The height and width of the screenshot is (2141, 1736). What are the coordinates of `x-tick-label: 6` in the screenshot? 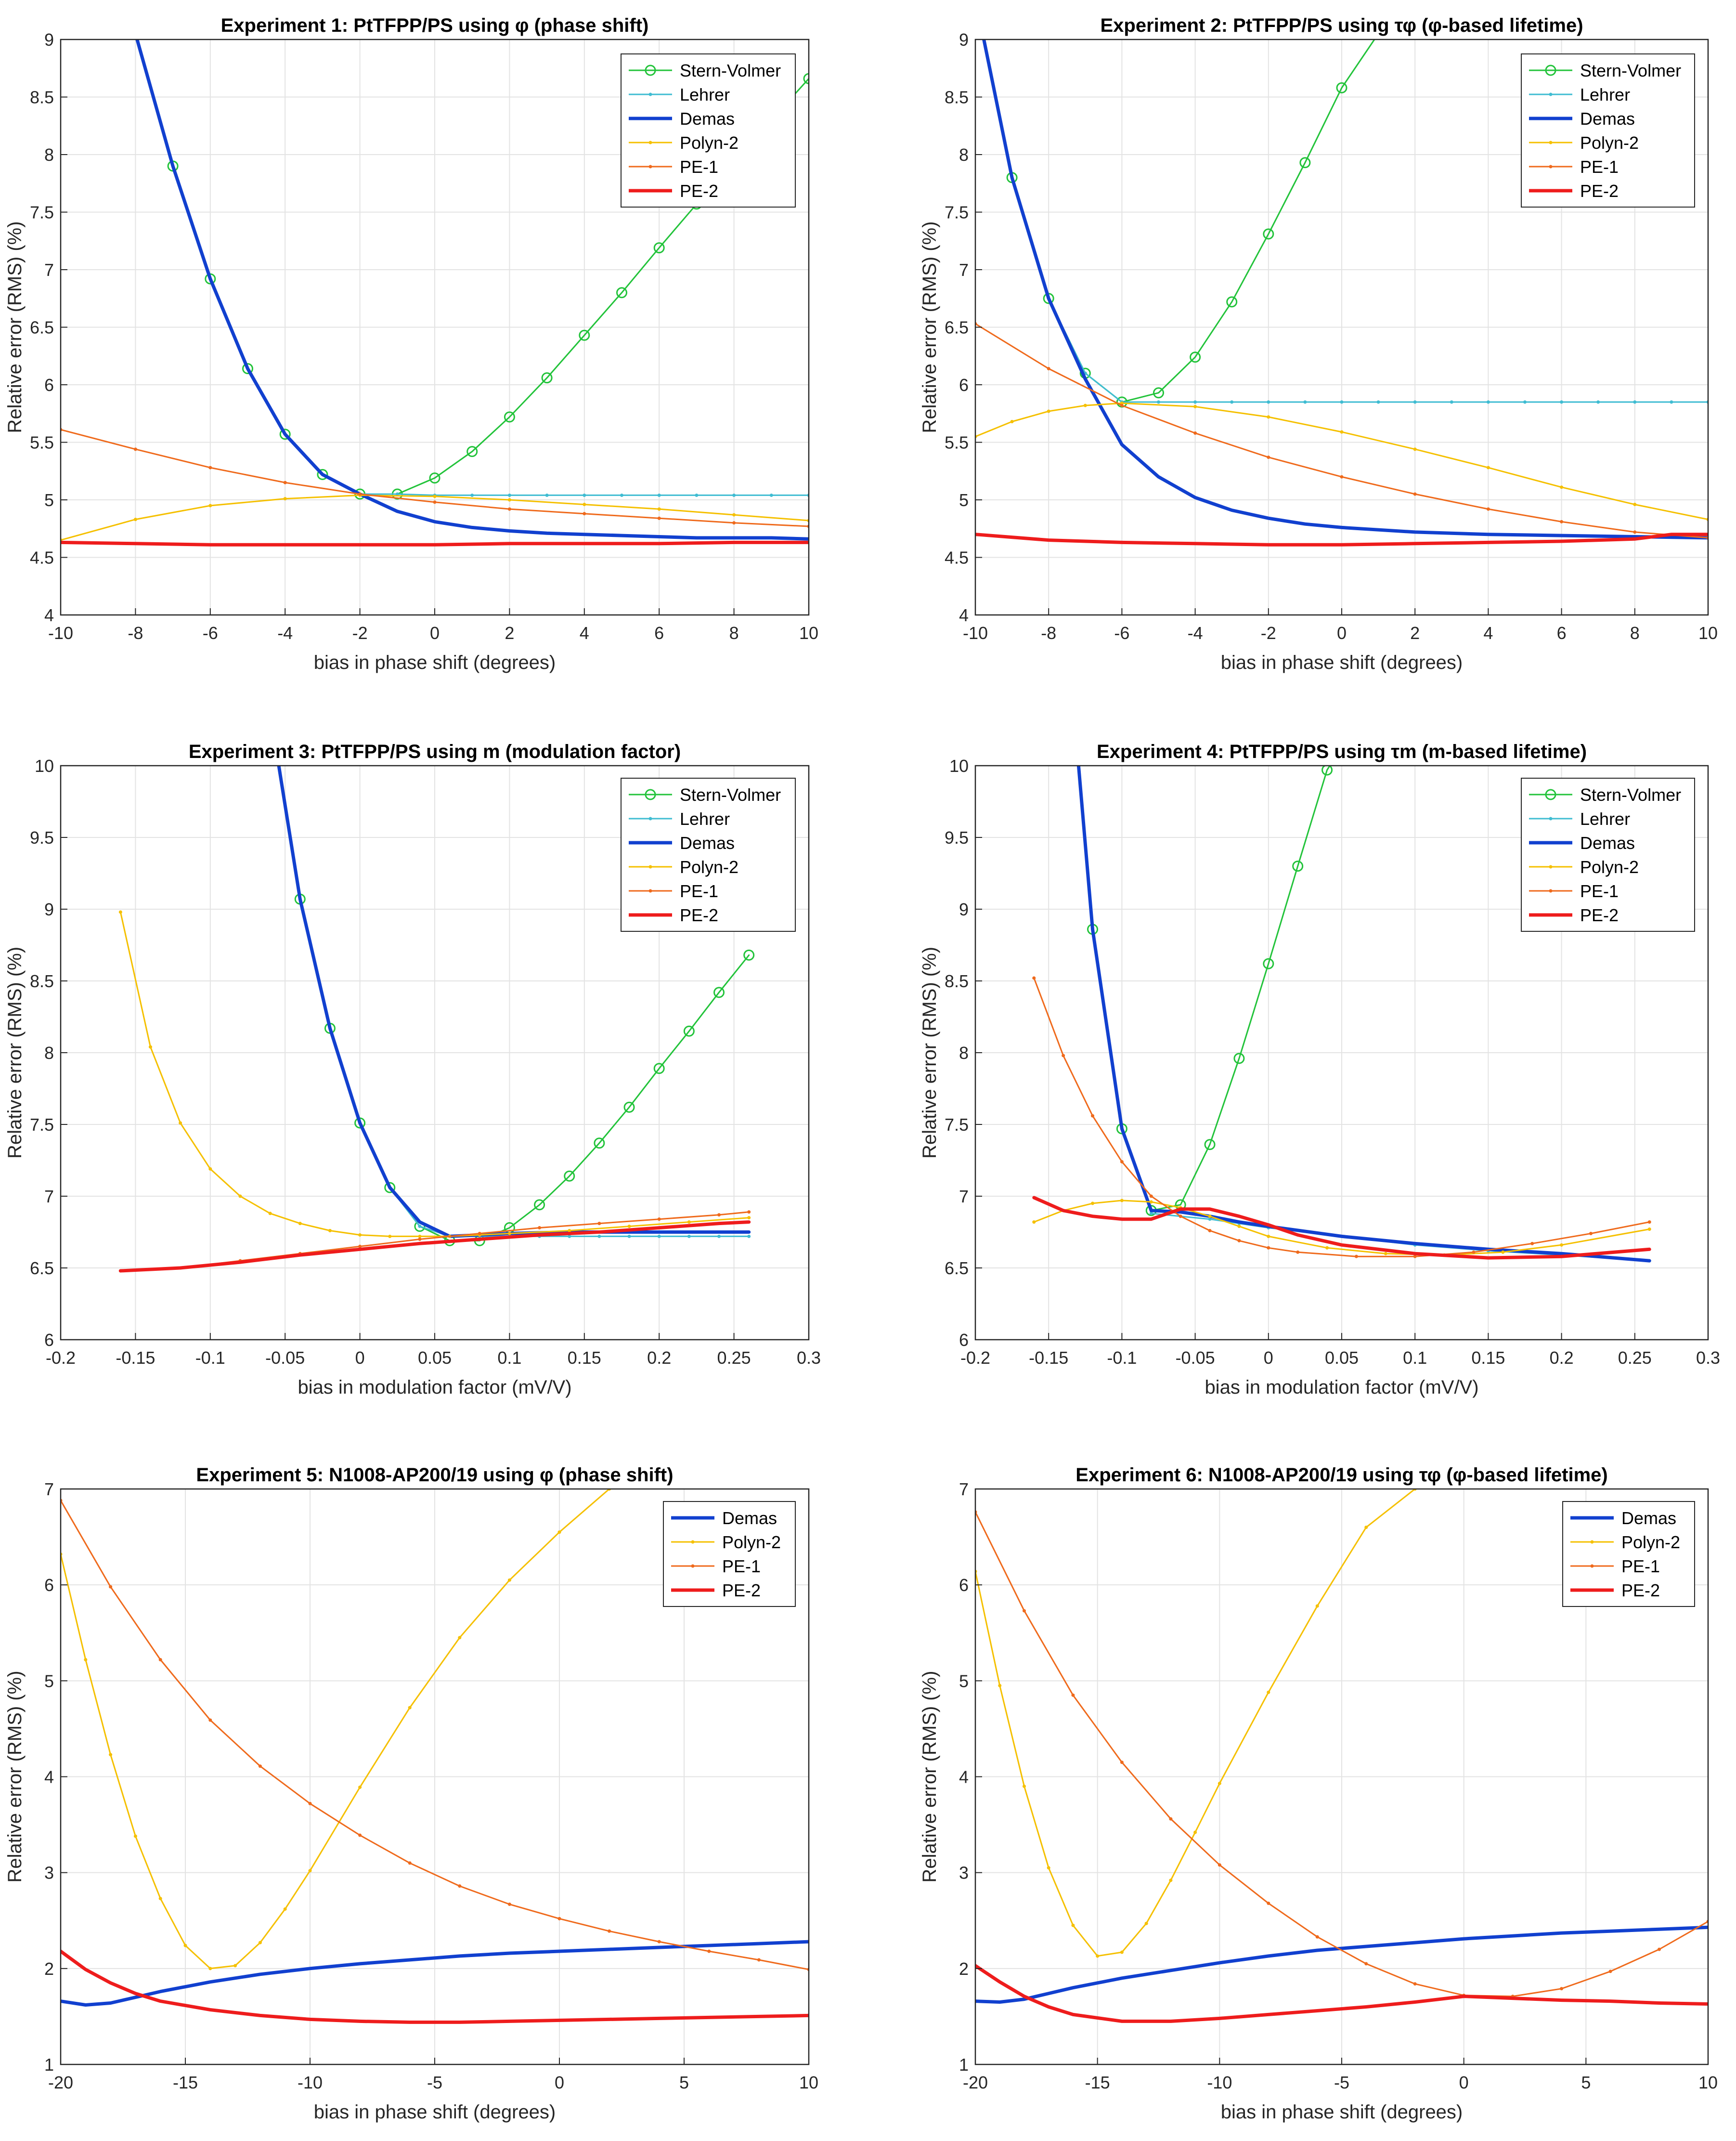 It's located at (1562, 633).